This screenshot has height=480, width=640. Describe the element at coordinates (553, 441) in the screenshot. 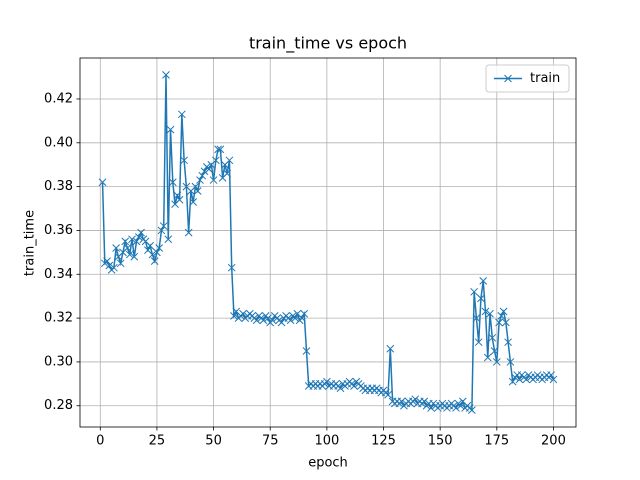

I see `x-tick-label: 200` at that location.